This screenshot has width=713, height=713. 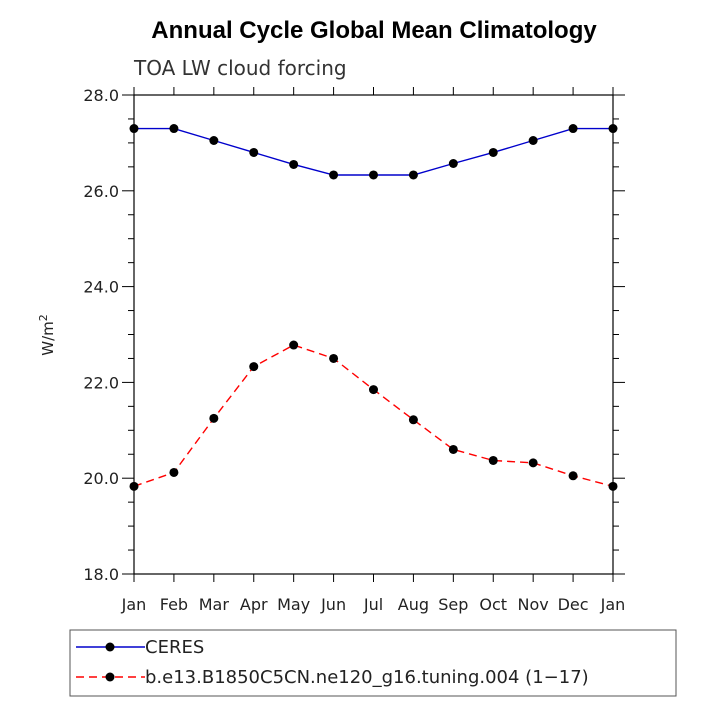 What do you see at coordinates (453, 604) in the screenshot?
I see `x-tick-label: Sep` at bounding box center [453, 604].